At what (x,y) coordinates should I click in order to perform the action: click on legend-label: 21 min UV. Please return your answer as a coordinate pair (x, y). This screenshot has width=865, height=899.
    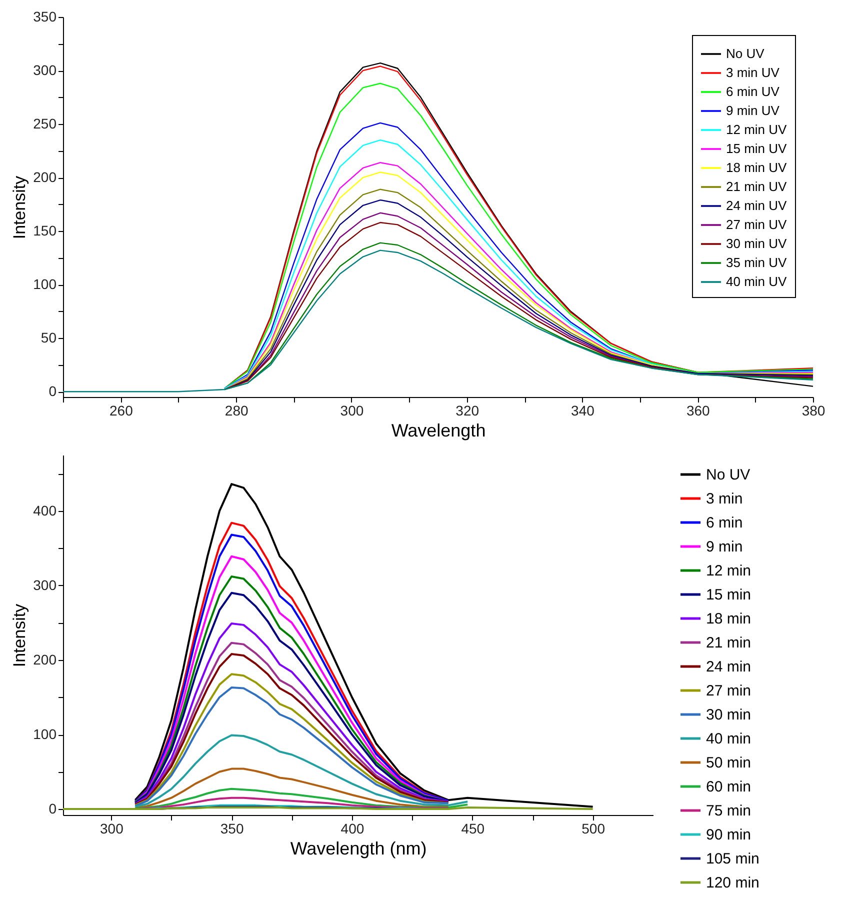
    Looking at the image, I should click on (757, 186).